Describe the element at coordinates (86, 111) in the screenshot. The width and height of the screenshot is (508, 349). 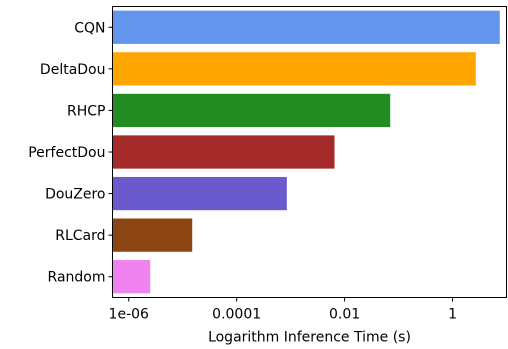
I see `y-tick-label-rhcp: RHCP` at that location.